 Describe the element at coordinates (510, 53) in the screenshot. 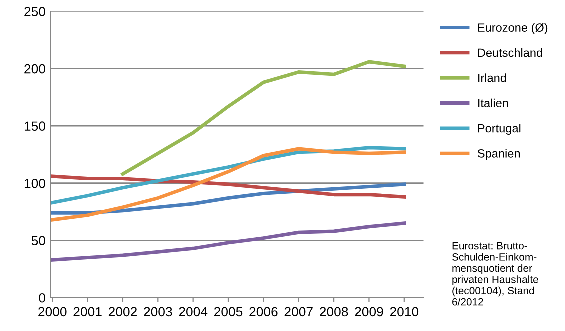

I see `legend-label: Deutschland` at that location.